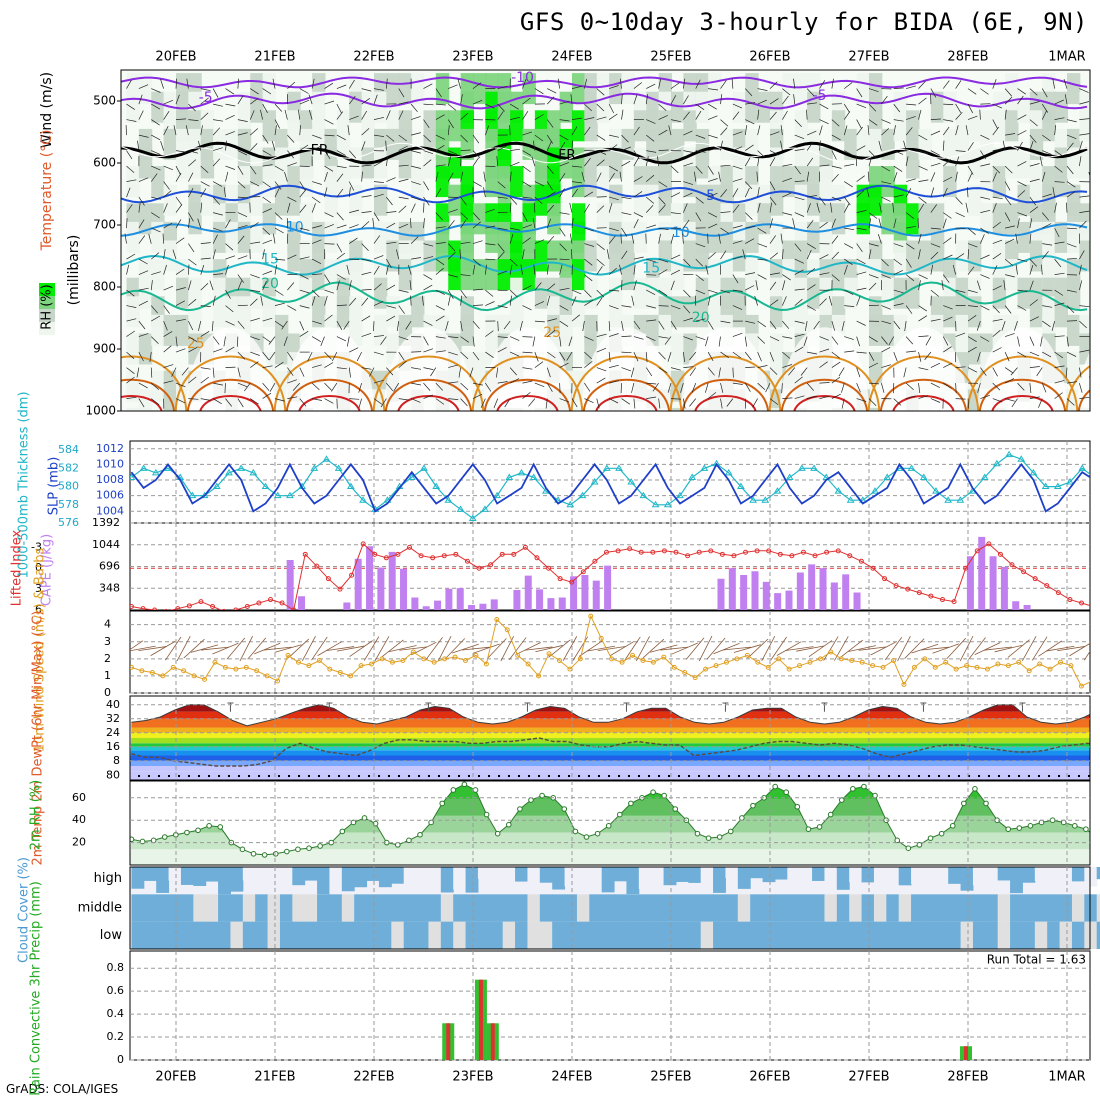 This screenshot has width=1100, height=1100. I want to click on temp-color-band, so click(610, 741).